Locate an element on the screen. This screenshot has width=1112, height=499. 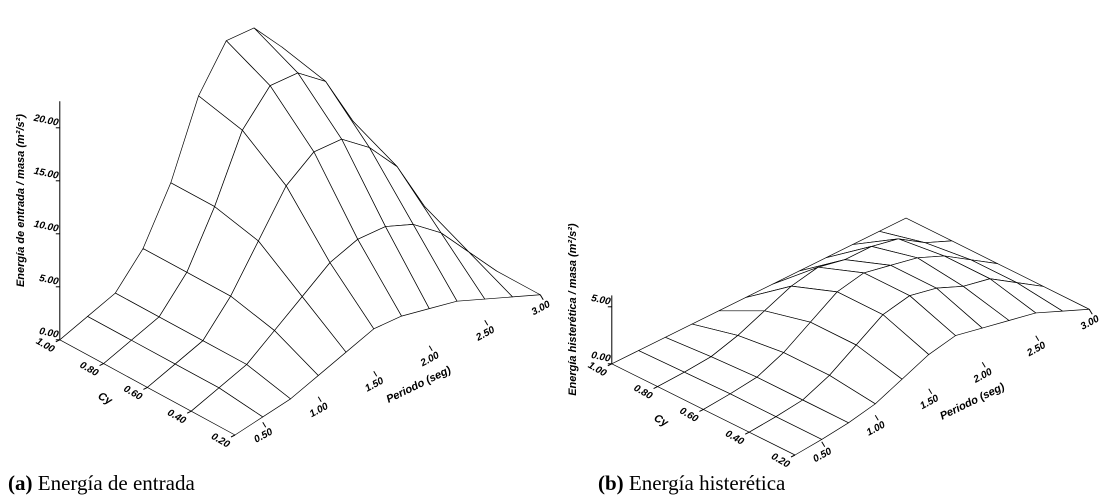
caption-text: Energía histerética is located at coordinates (707, 483).